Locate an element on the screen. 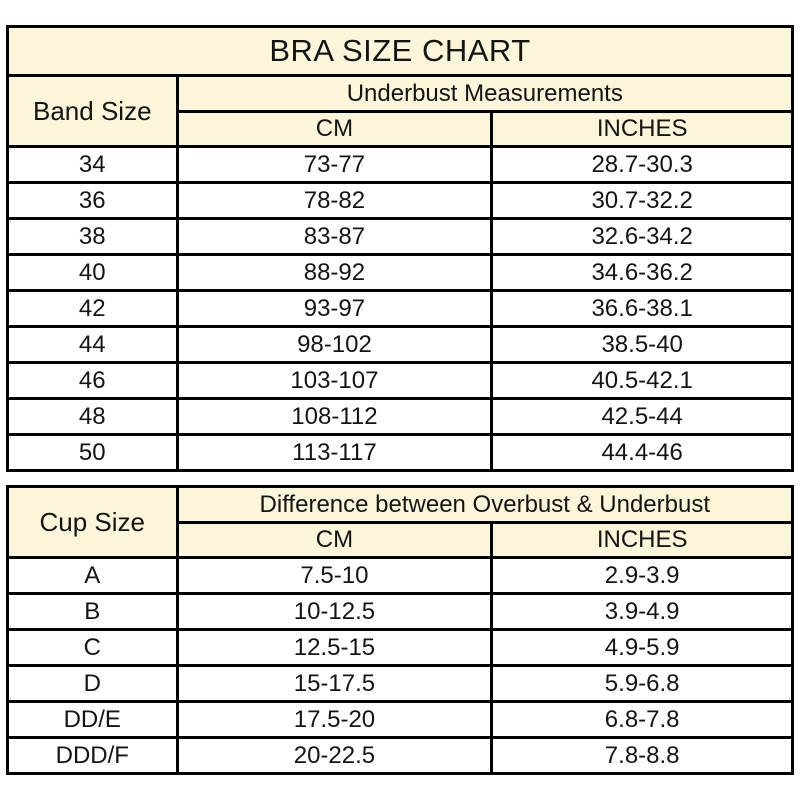 The width and height of the screenshot is (800, 800). cup-size-cell: D is located at coordinates (92, 683).